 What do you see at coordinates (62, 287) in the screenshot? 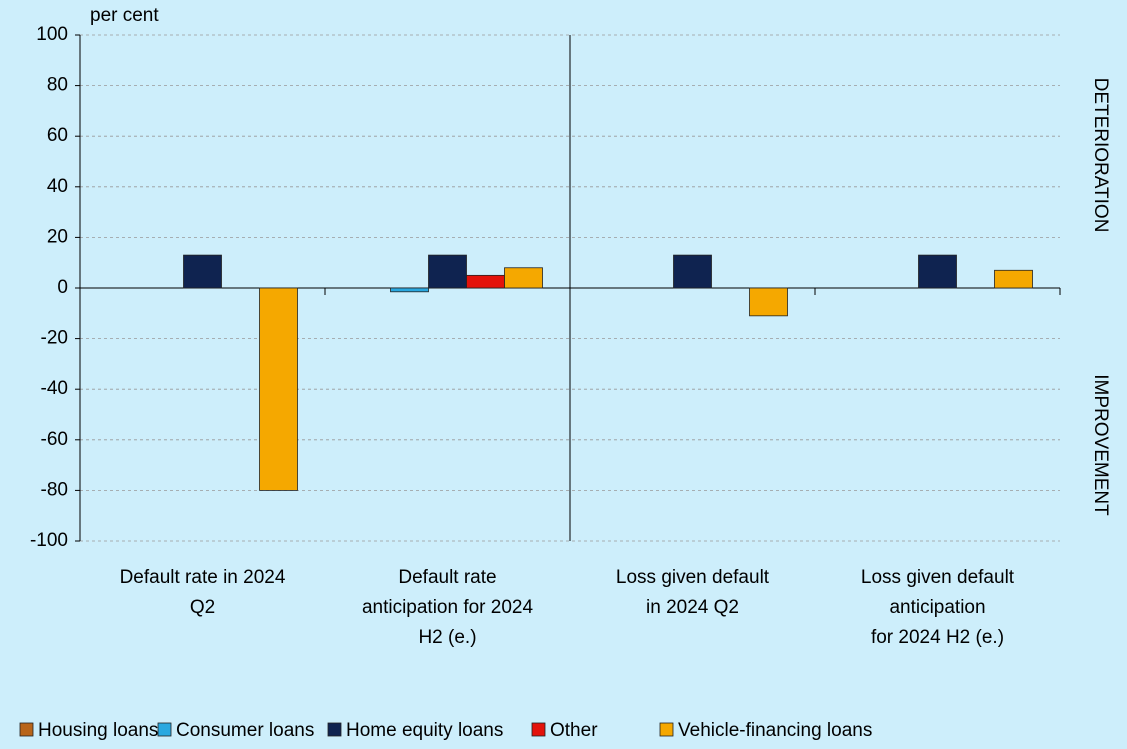
I see `y-tick-label: 0` at bounding box center [62, 287].